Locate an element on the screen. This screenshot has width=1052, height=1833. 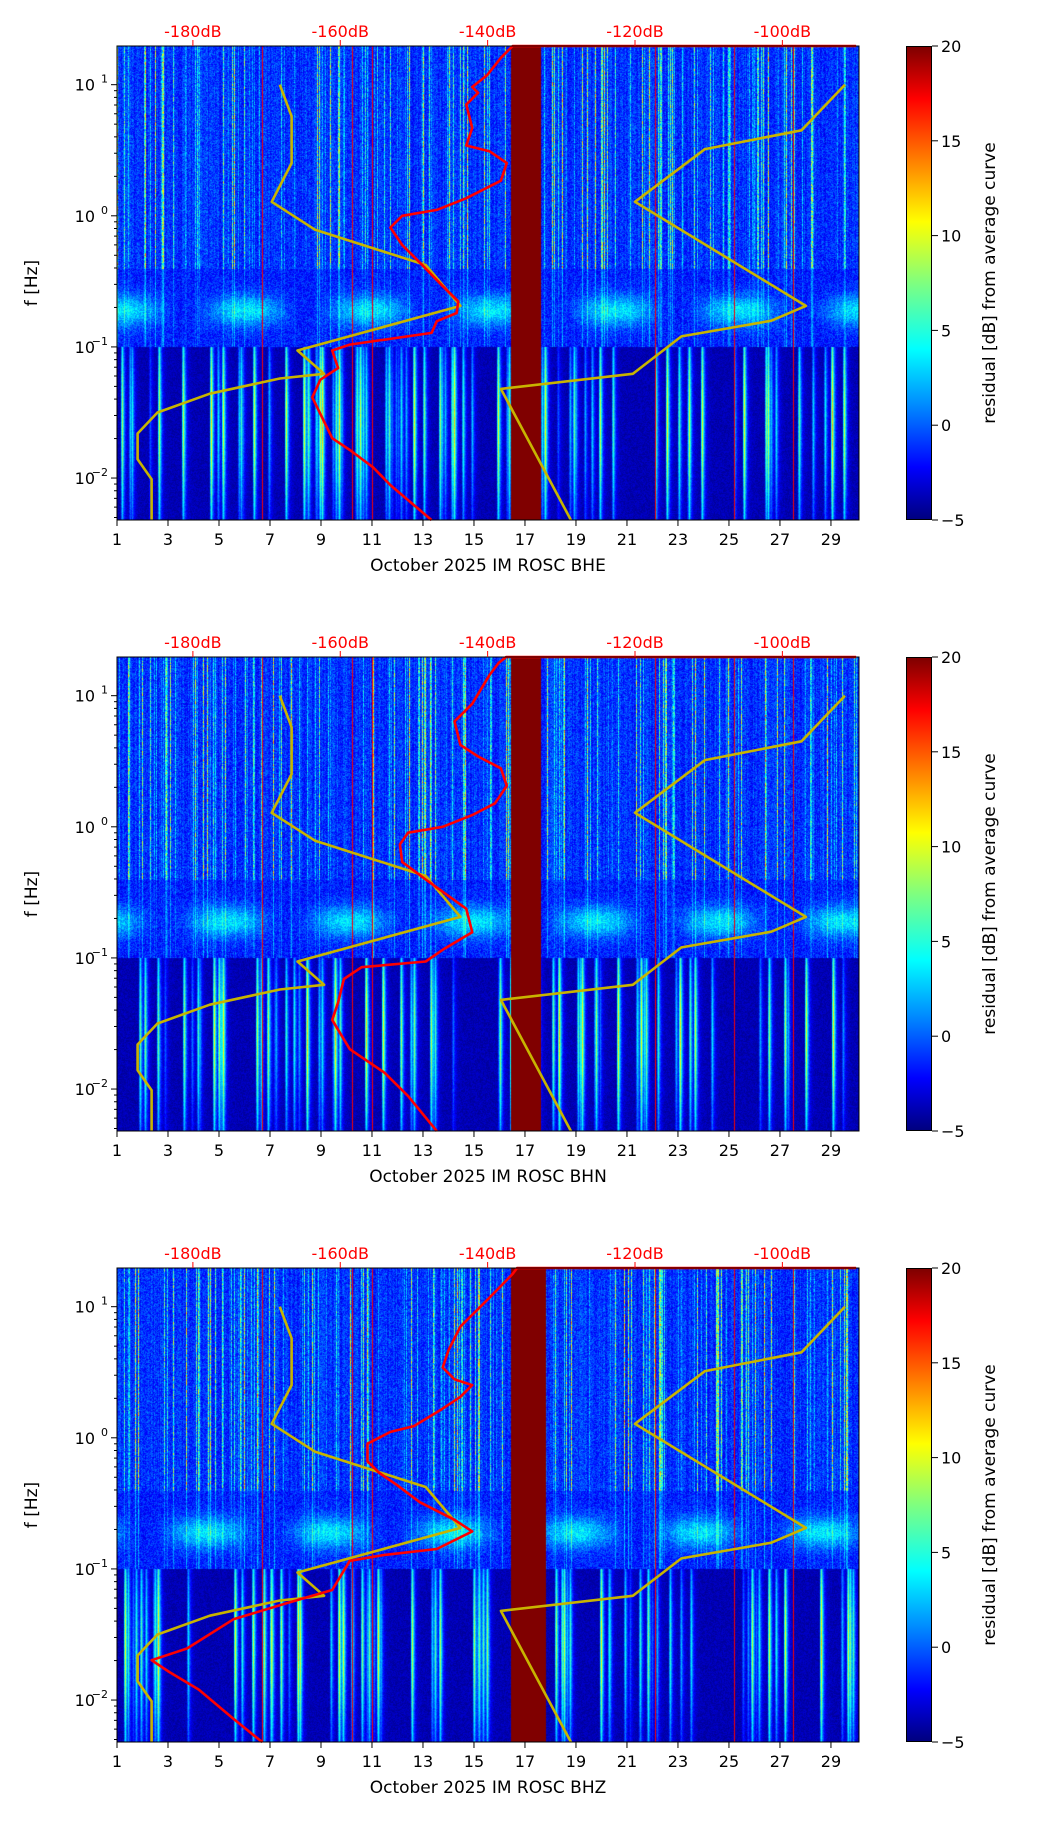
x-axis-label: October 2025 IM ROSC BHE is located at coordinates (488, 566).